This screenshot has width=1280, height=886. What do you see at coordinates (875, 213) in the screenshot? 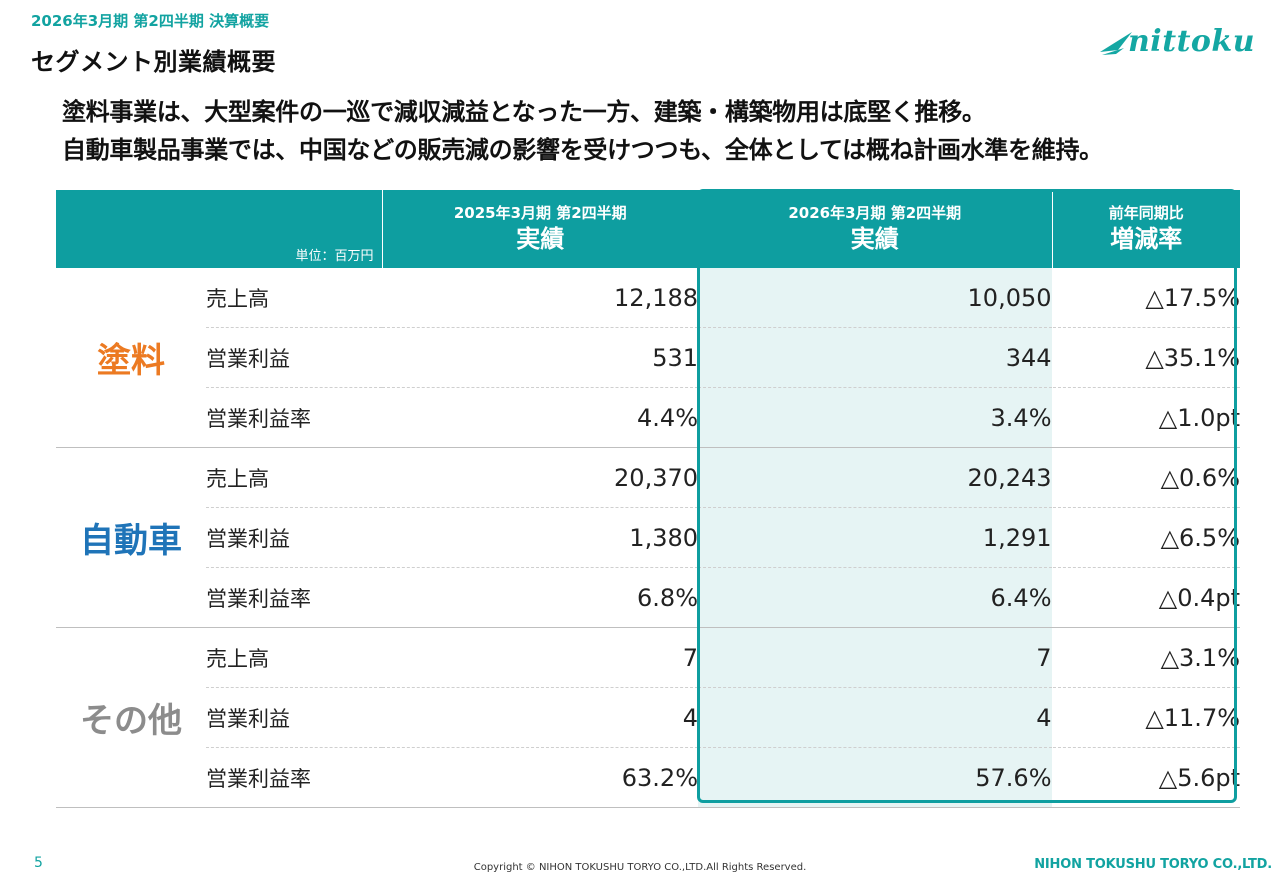
I see `column-header-current-period: 2026年3月期 第2四半期` at bounding box center [875, 213].